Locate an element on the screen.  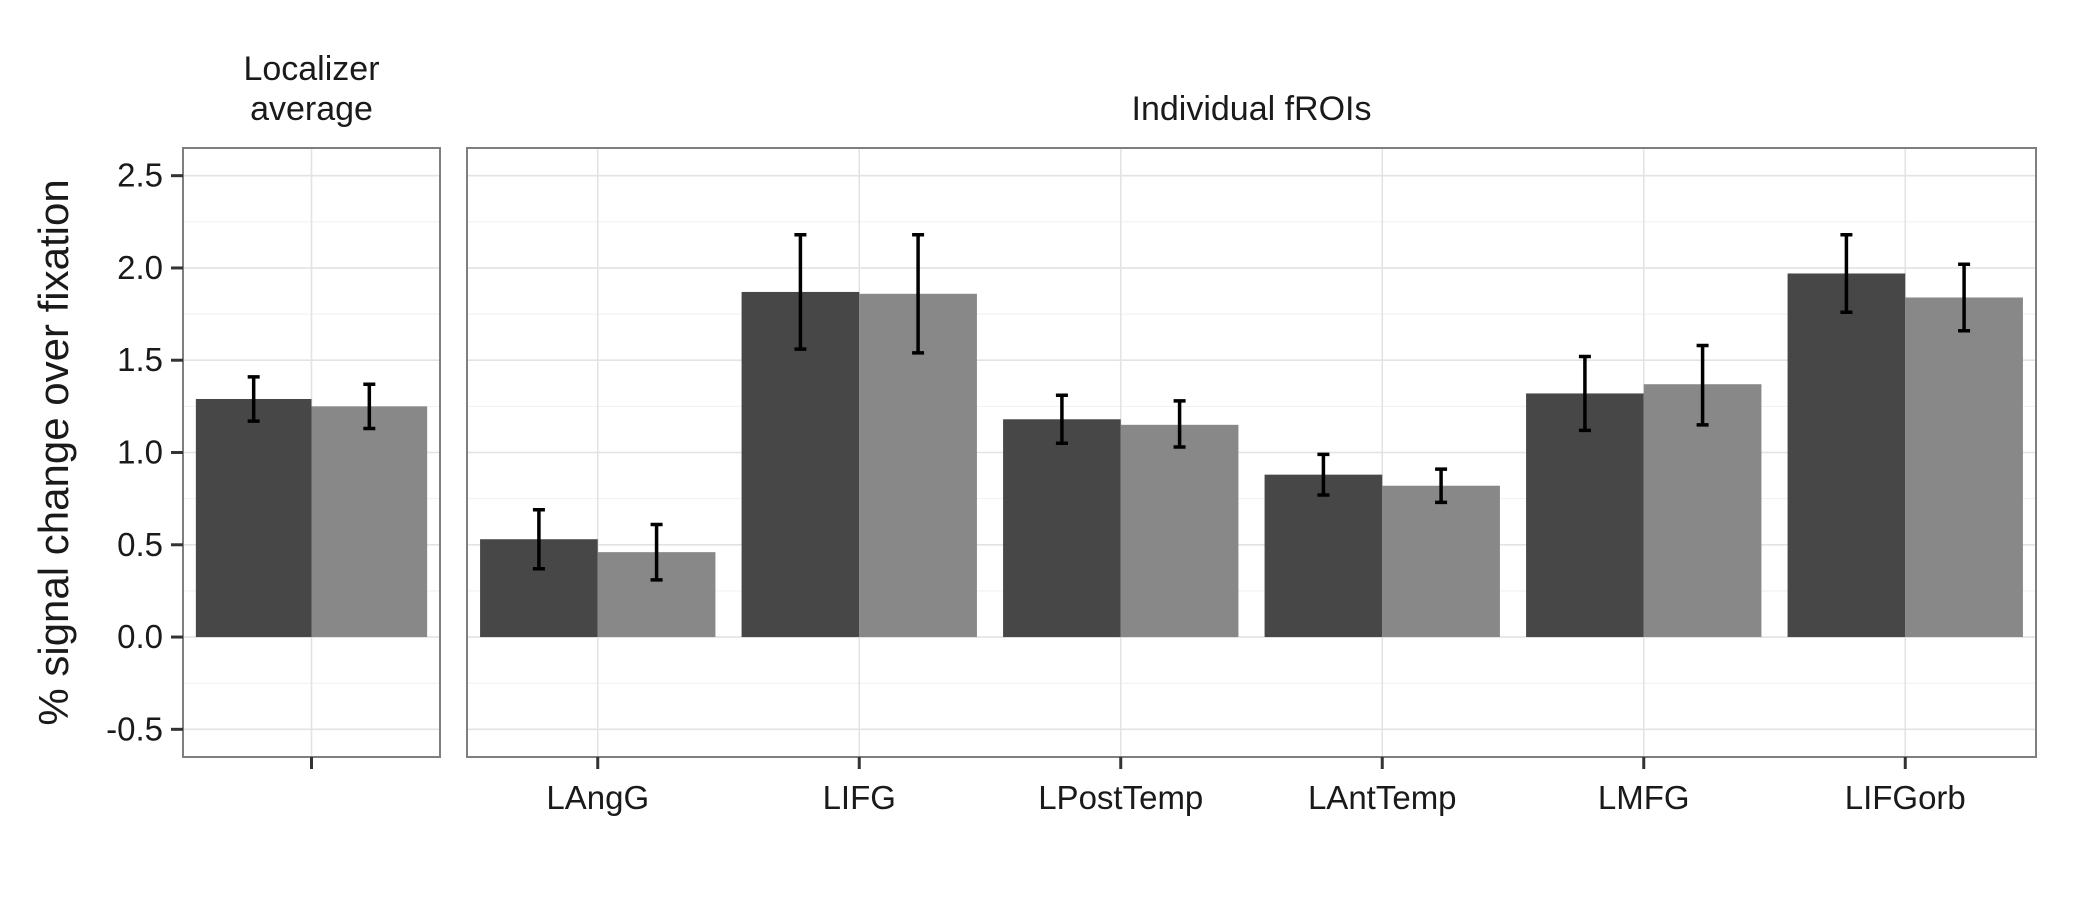
x-tick-label-1-5: LIFGorb is located at coordinates (1905, 797).